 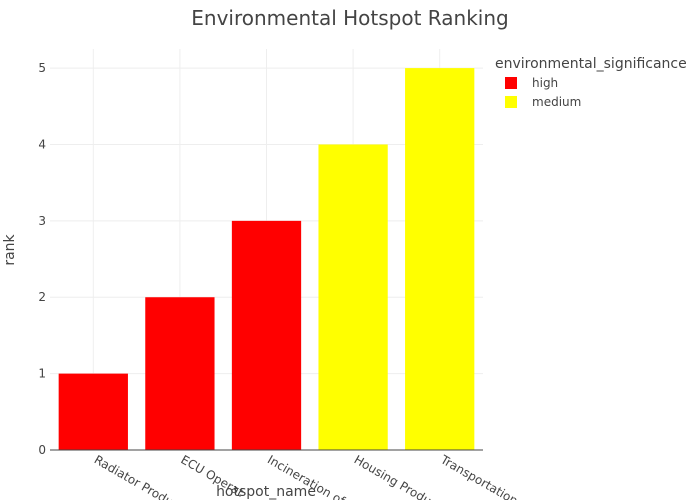 What do you see at coordinates (478, 476) in the screenshot?
I see `x-tick-label: Transportation` at bounding box center [478, 476].